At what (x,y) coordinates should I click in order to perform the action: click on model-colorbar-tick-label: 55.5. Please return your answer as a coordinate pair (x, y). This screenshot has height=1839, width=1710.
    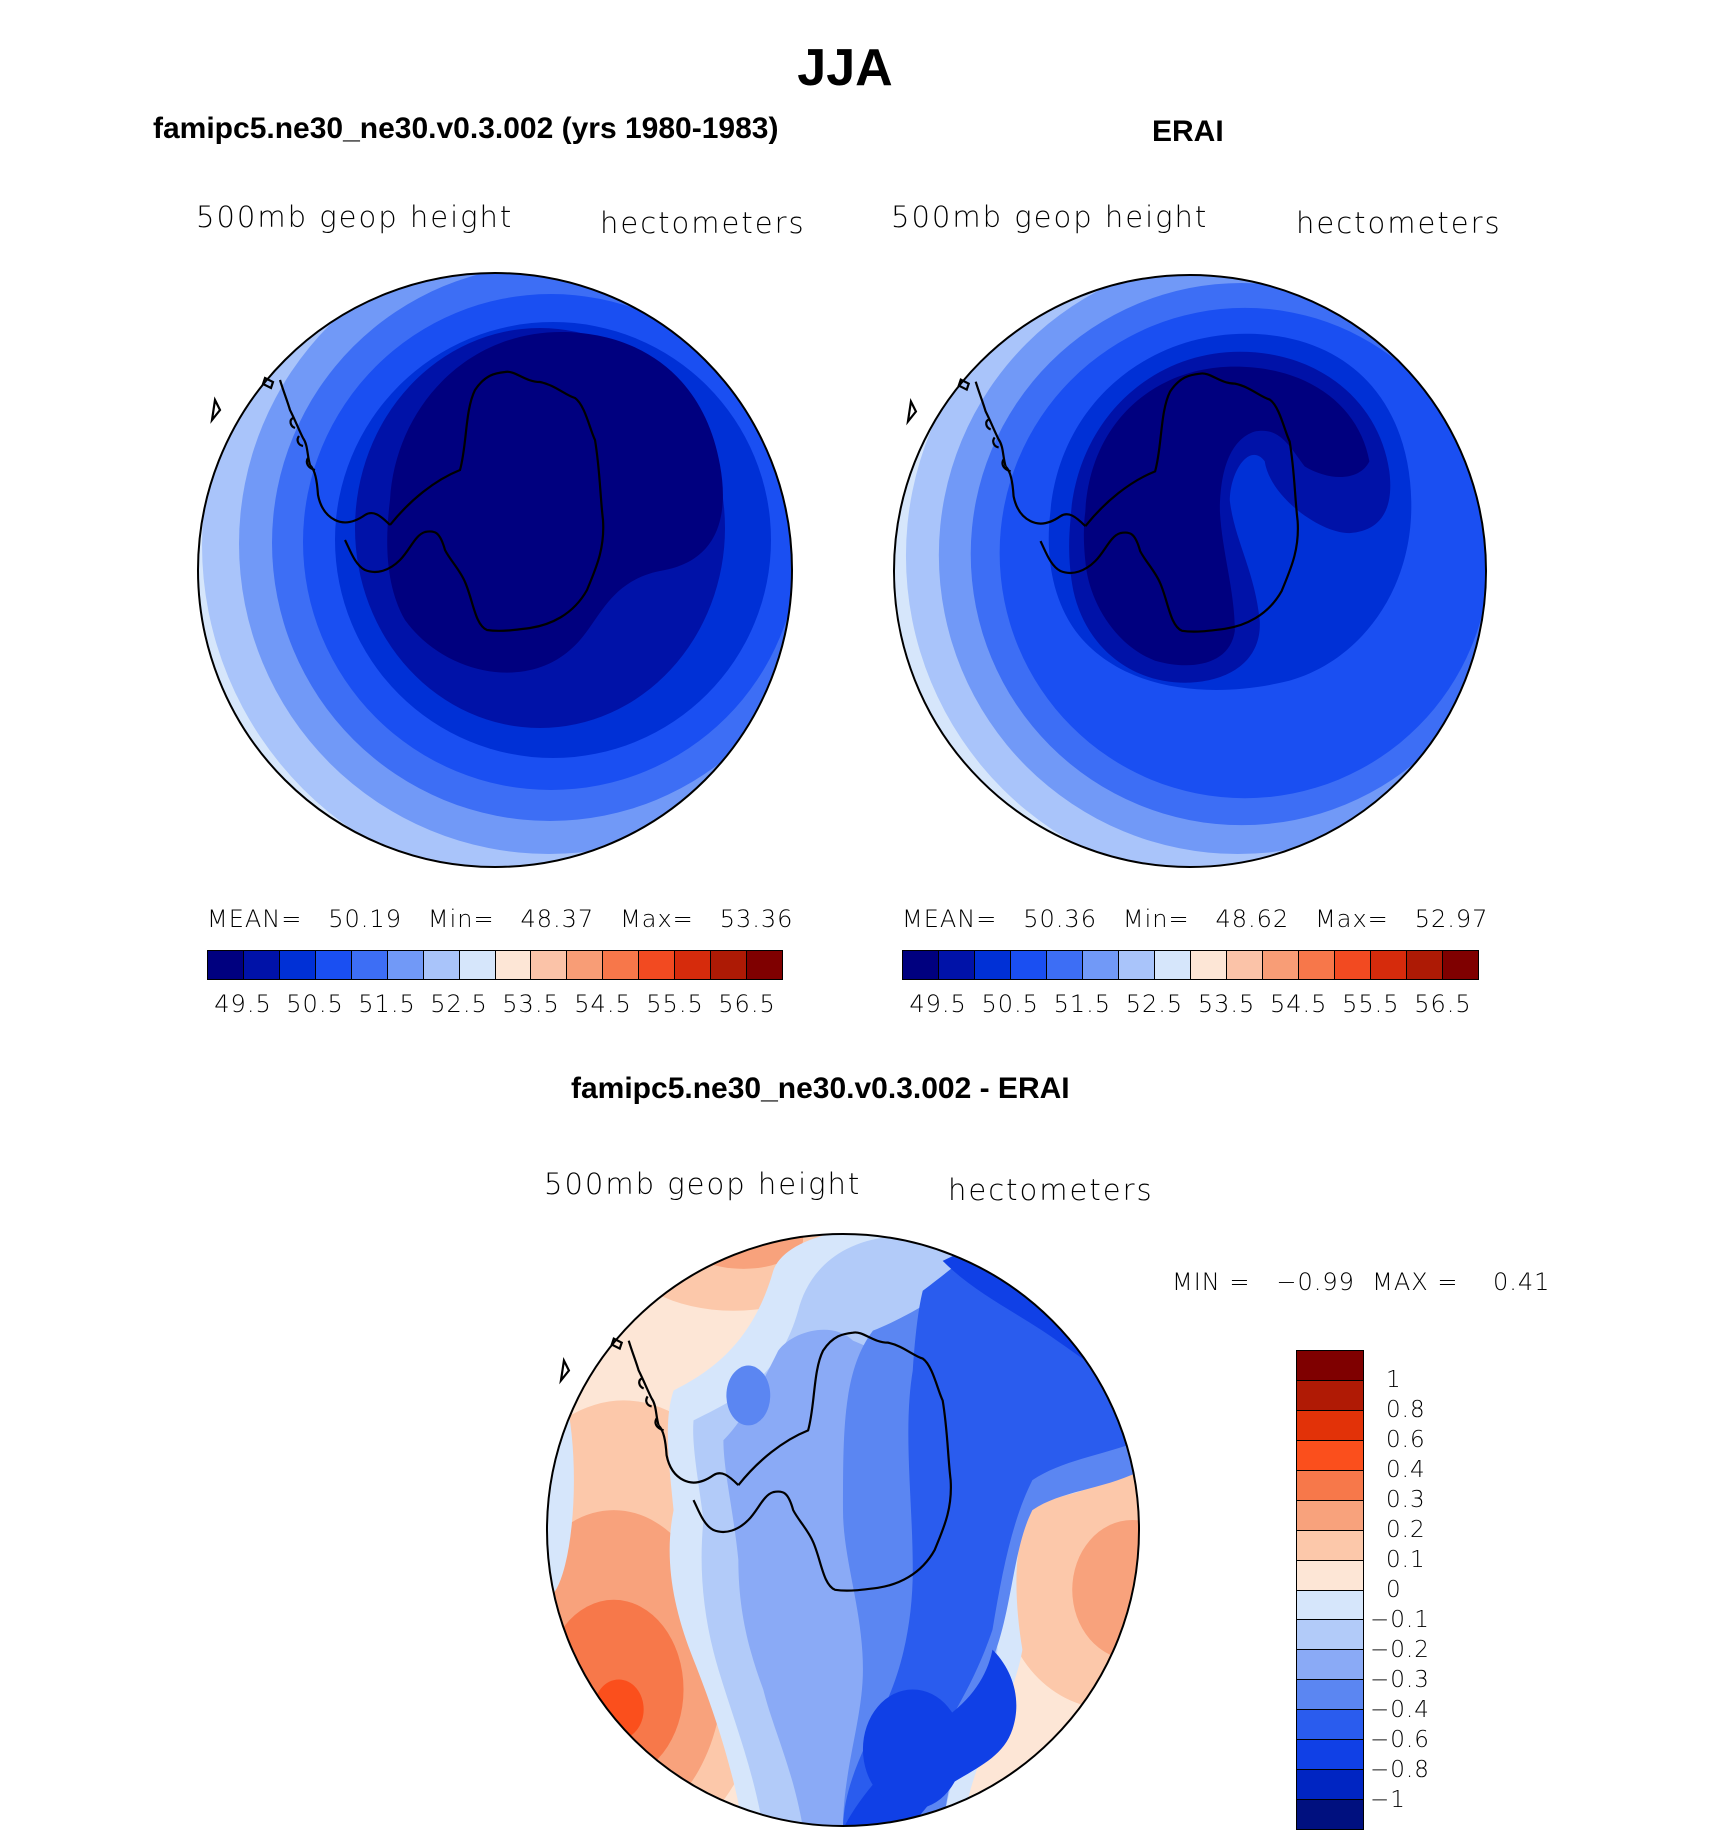
    Looking at the image, I should click on (675, 1004).